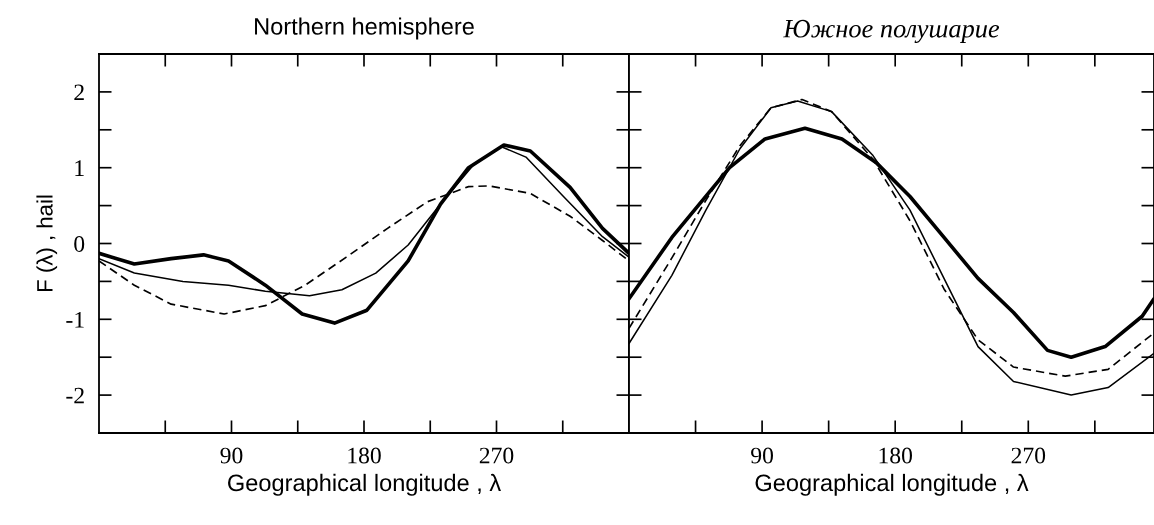  I want to click on y-tick-label: 2, so click(79, 92).